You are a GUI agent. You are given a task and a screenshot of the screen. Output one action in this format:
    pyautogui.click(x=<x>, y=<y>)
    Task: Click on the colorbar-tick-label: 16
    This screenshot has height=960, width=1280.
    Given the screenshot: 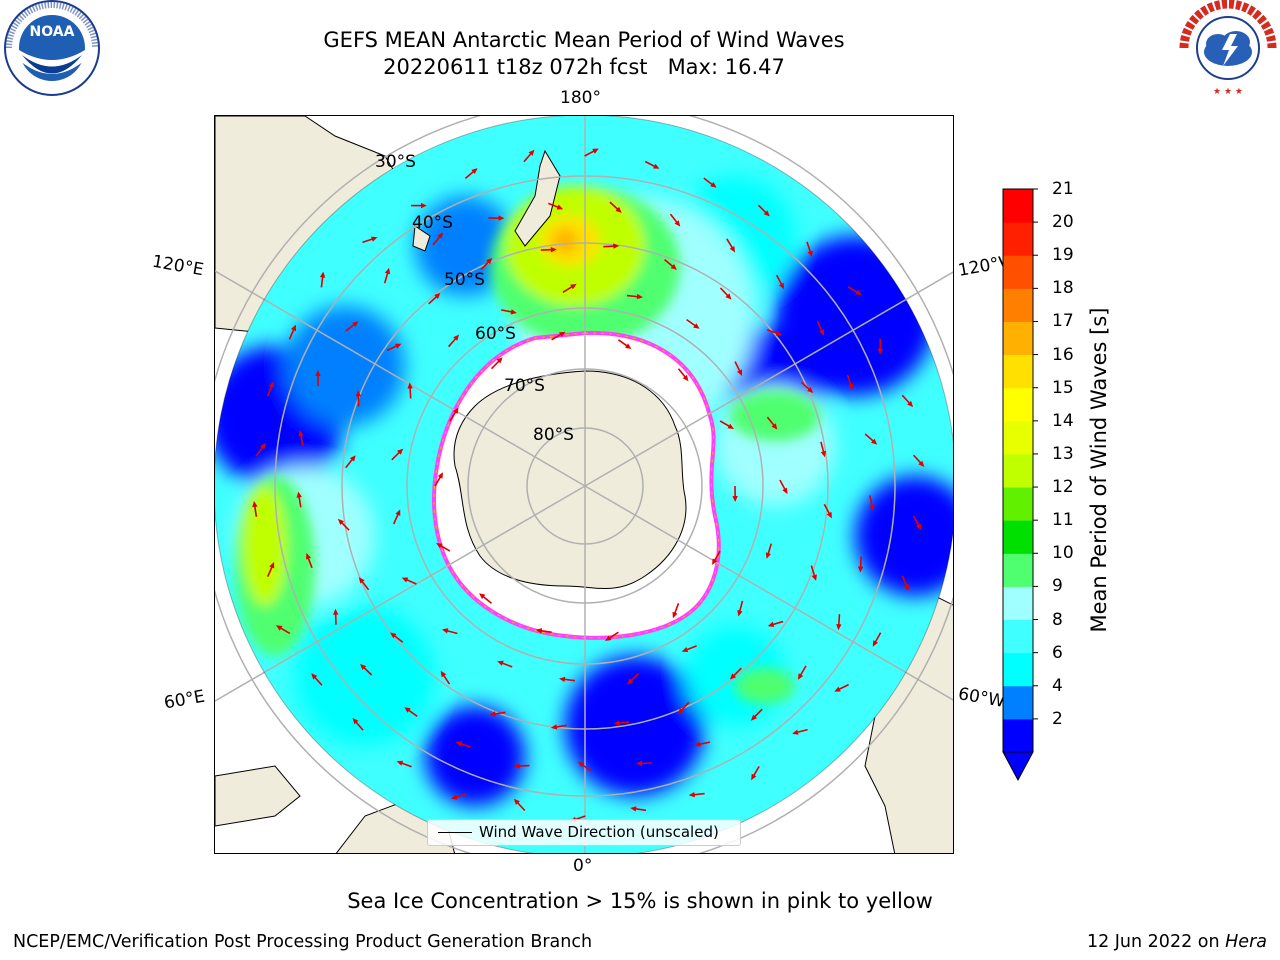 What is the action you would take?
    pyautogui.click(x=1063, y=354)
    